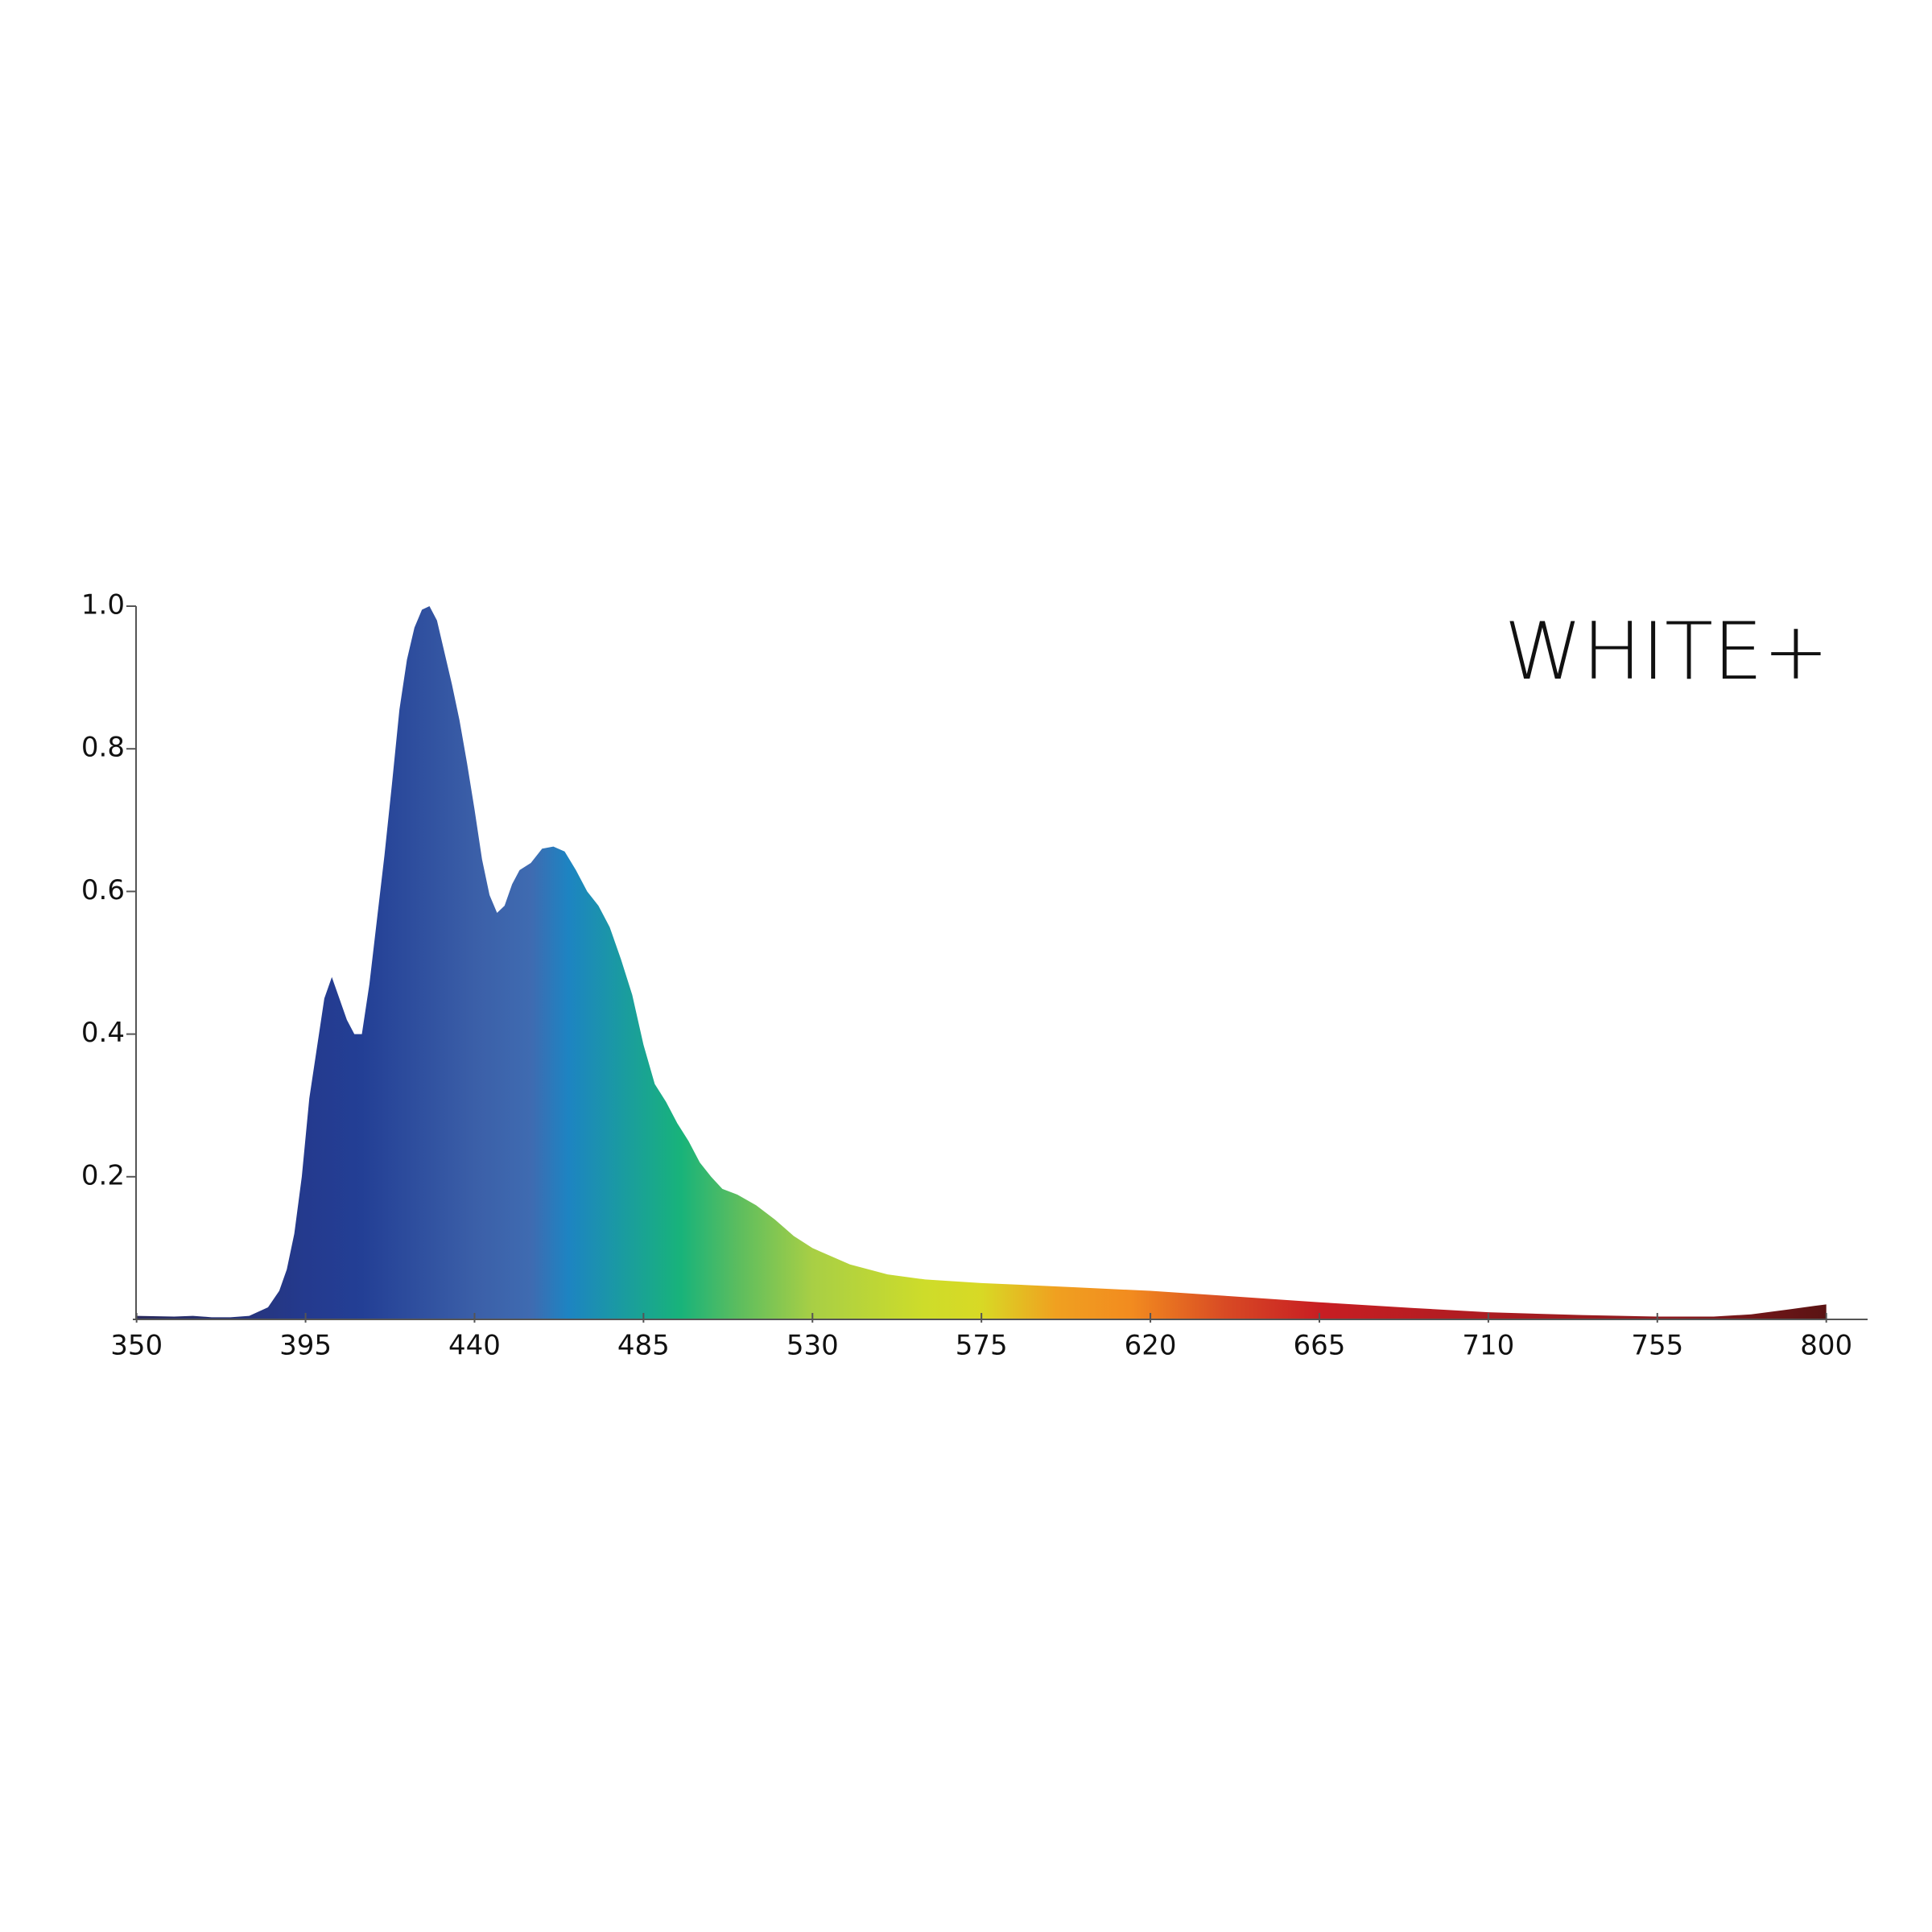 This screenshot has height=1932, width=1932. Describe the element at coordinates (103, 1175) in the screenshot. I see `y-tick-label: 0.2` at that location.